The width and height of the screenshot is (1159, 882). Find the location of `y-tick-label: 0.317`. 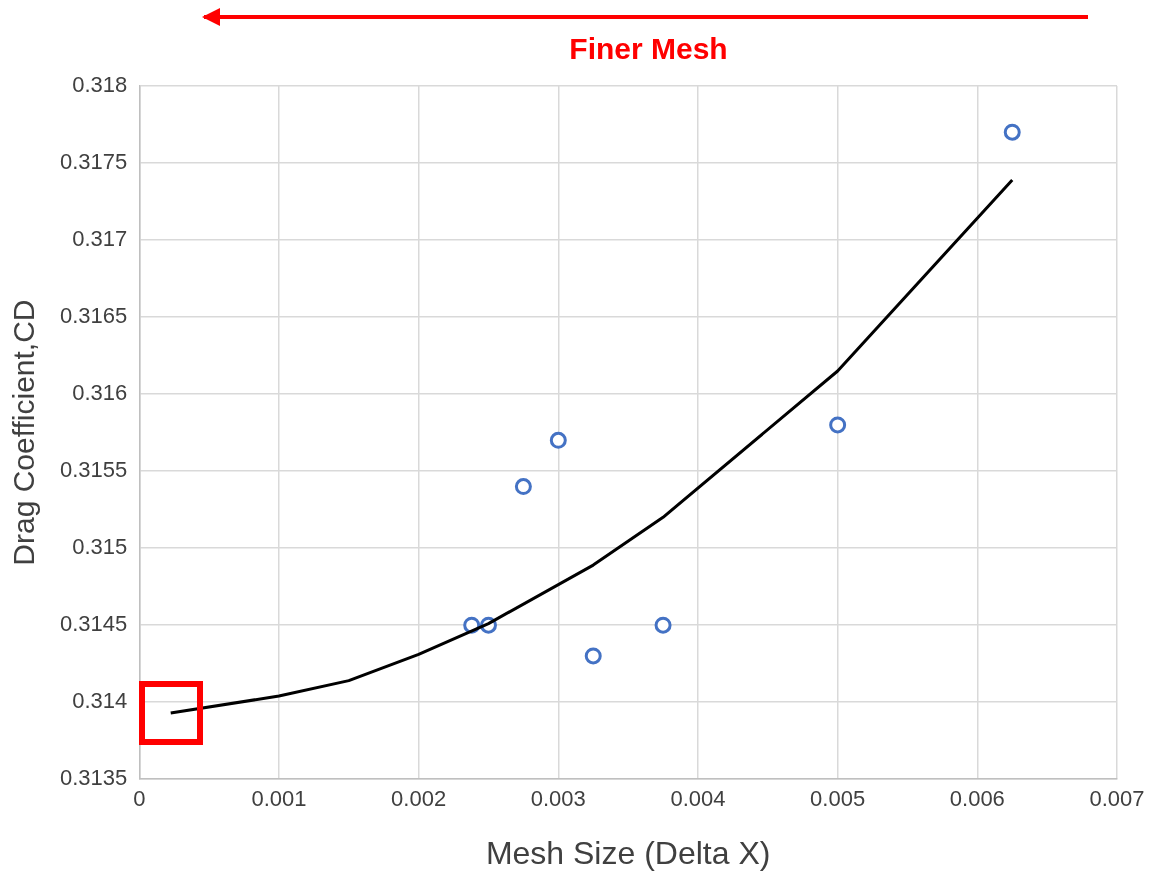

y-tick-label: 0.317 is located at coordinates (100, 239).